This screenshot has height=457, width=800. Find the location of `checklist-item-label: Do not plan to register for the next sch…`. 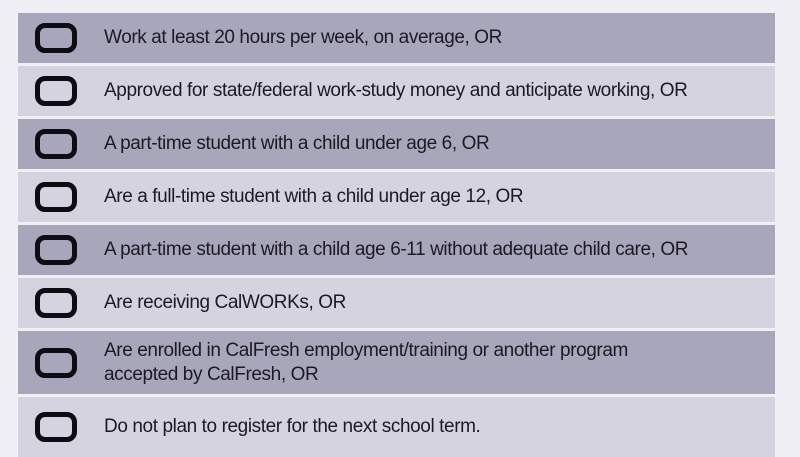

checklist-item-label: Do not plan to register for the next sch… is located at coordinates (292, 427).